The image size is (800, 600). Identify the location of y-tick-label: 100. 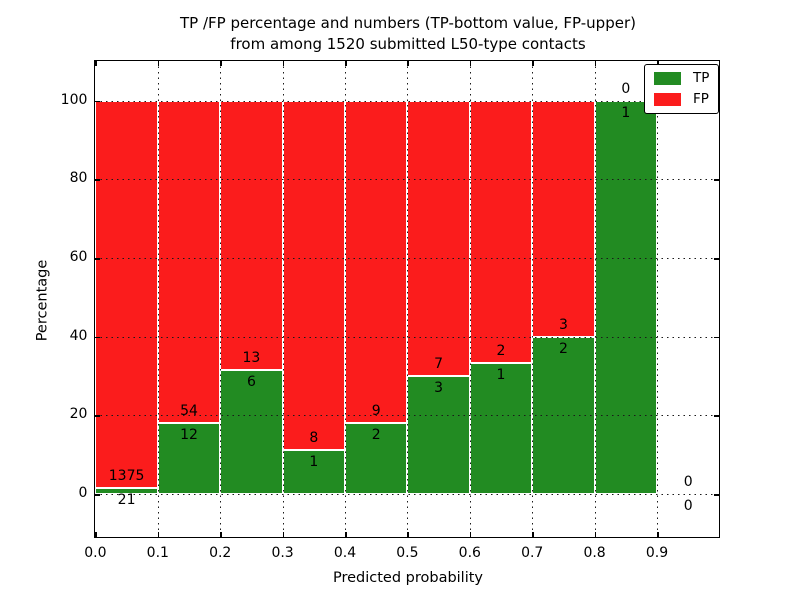
(74, 99).